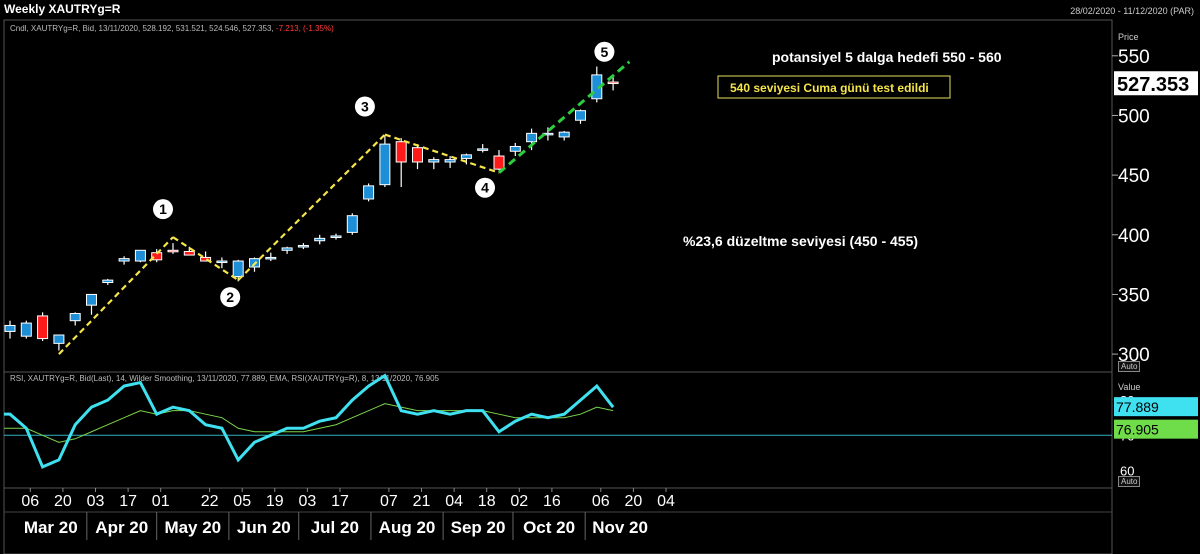 The height and width of the screenshot is (554, 1200). What do you see at coordinates (335, 527) in the screenshot?
I see `x-month-label: Jul 20` at bounding box center [335, 527].